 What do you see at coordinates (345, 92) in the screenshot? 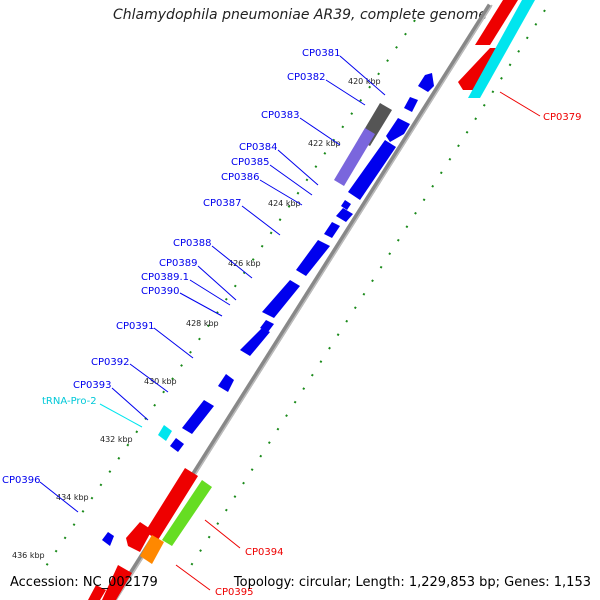
I see `leader-cp0382` at bounding box center [345, 92].